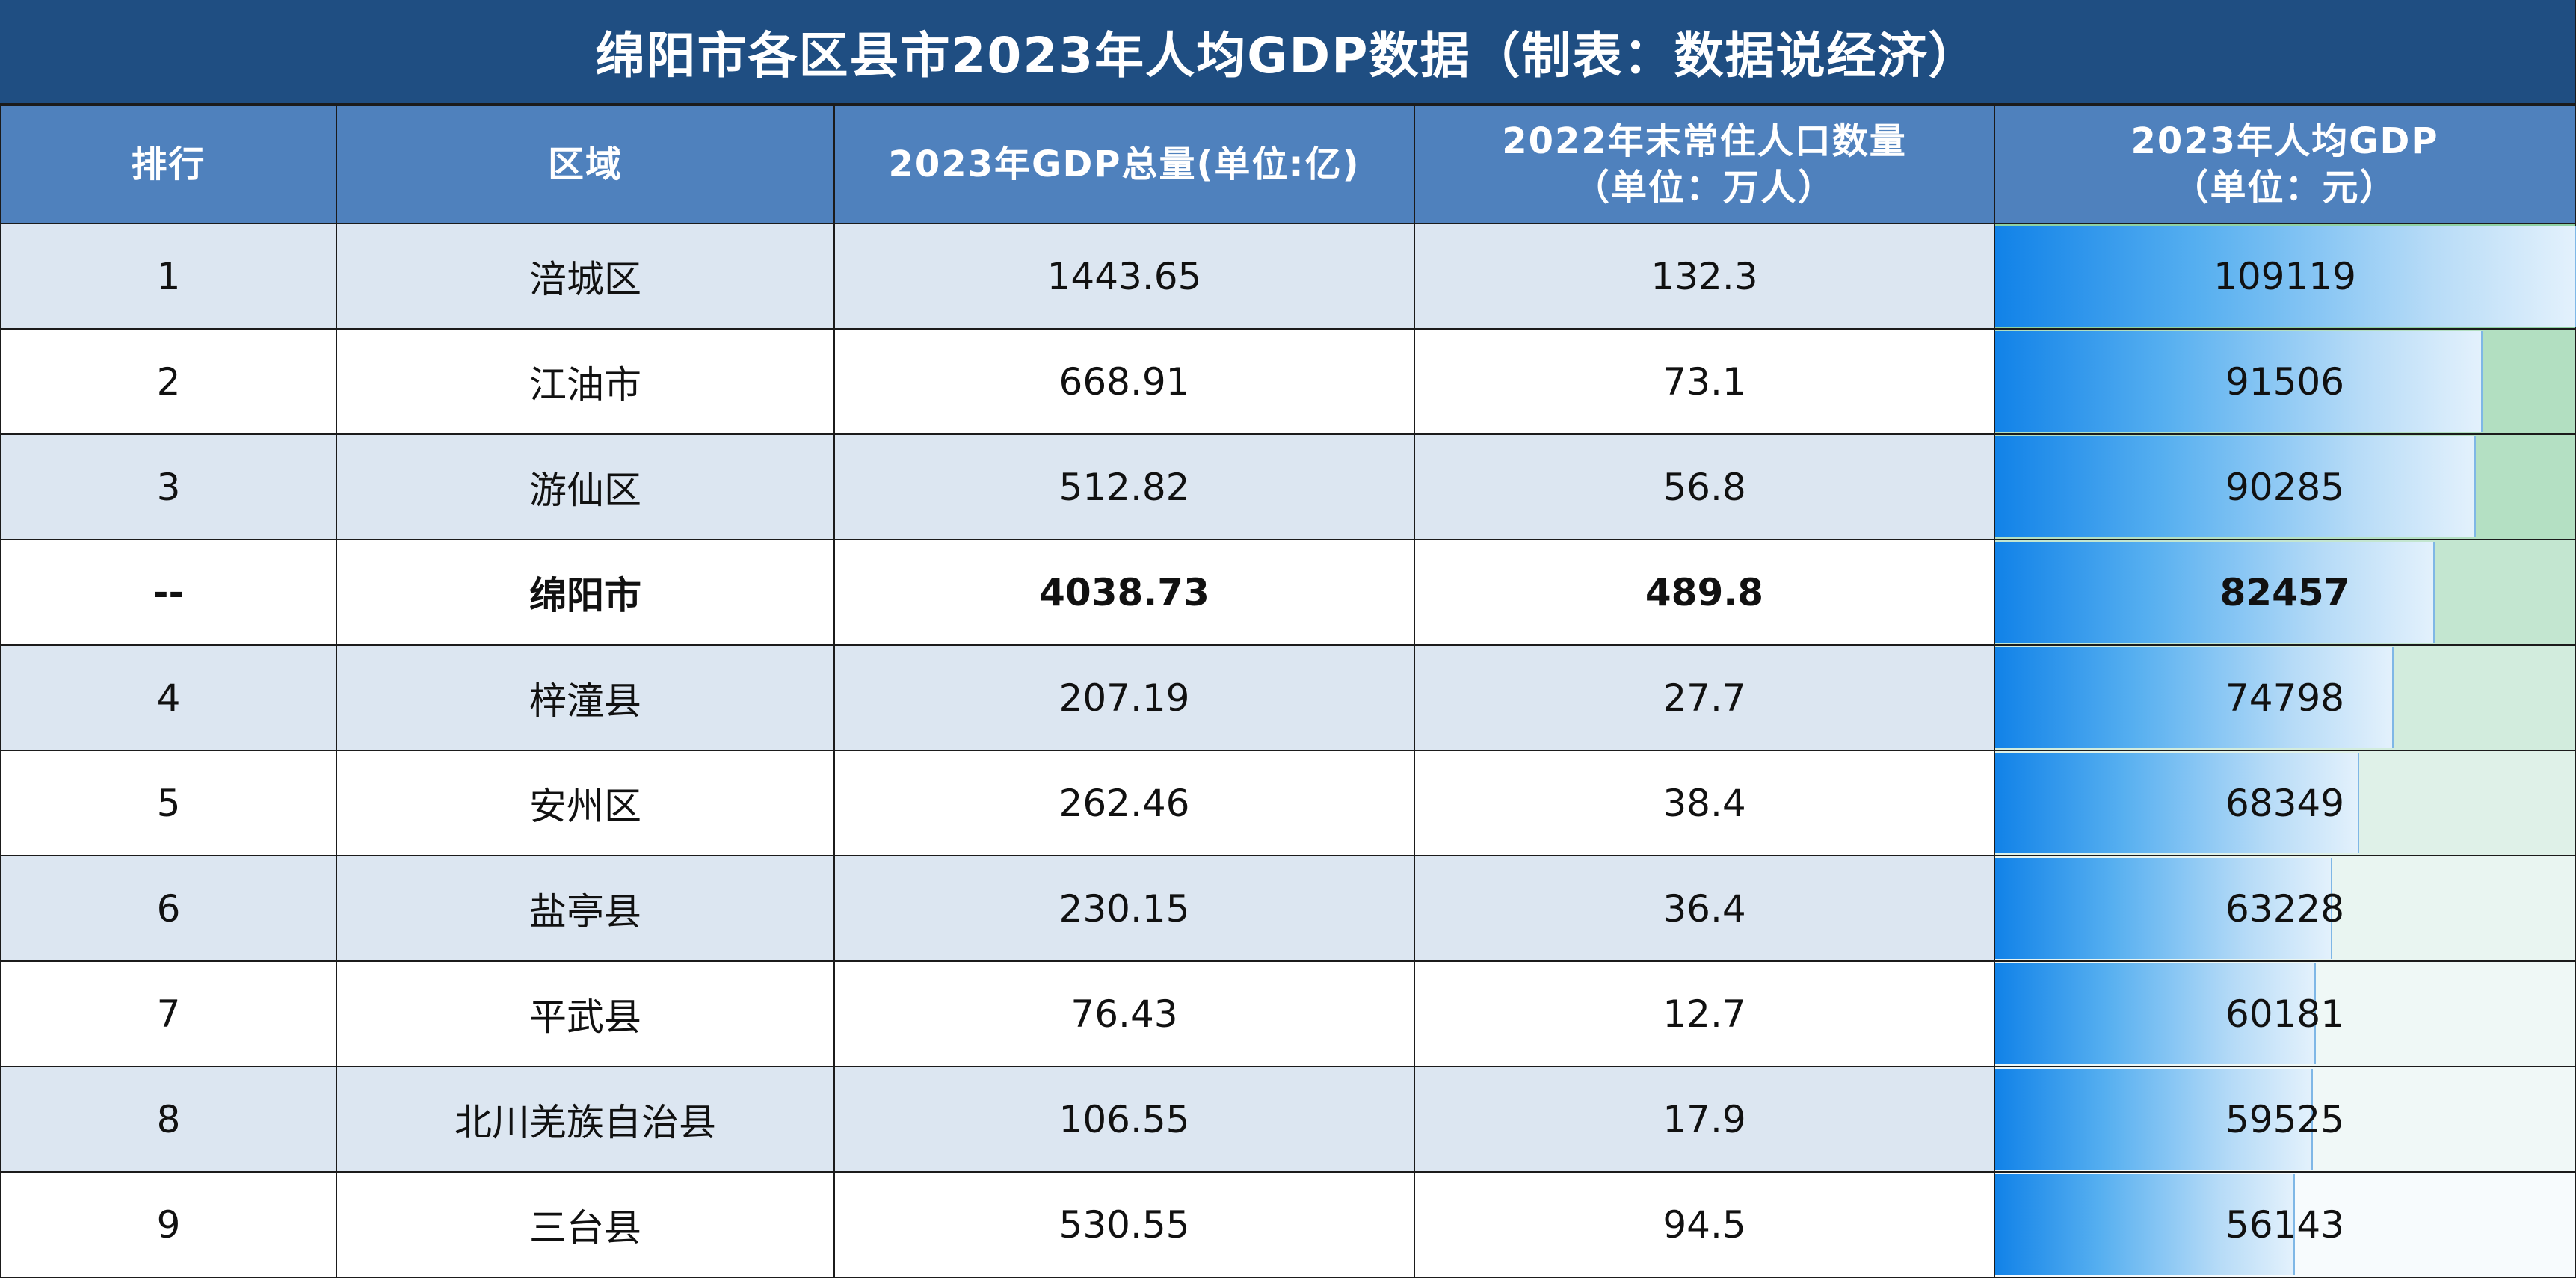 This screenshot has width=2576, height=1278. I want to click on cell-population: 12.7, so click(1704, 1013).